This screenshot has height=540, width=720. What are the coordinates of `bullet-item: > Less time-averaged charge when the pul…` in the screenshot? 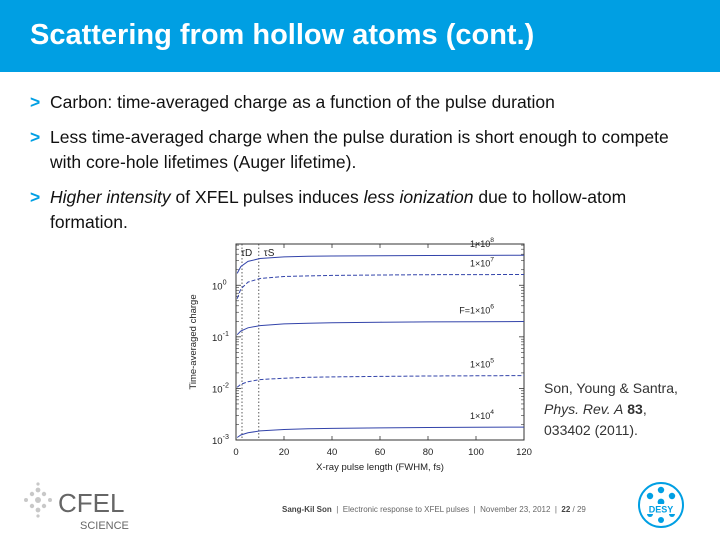 It's located at (360, 150).